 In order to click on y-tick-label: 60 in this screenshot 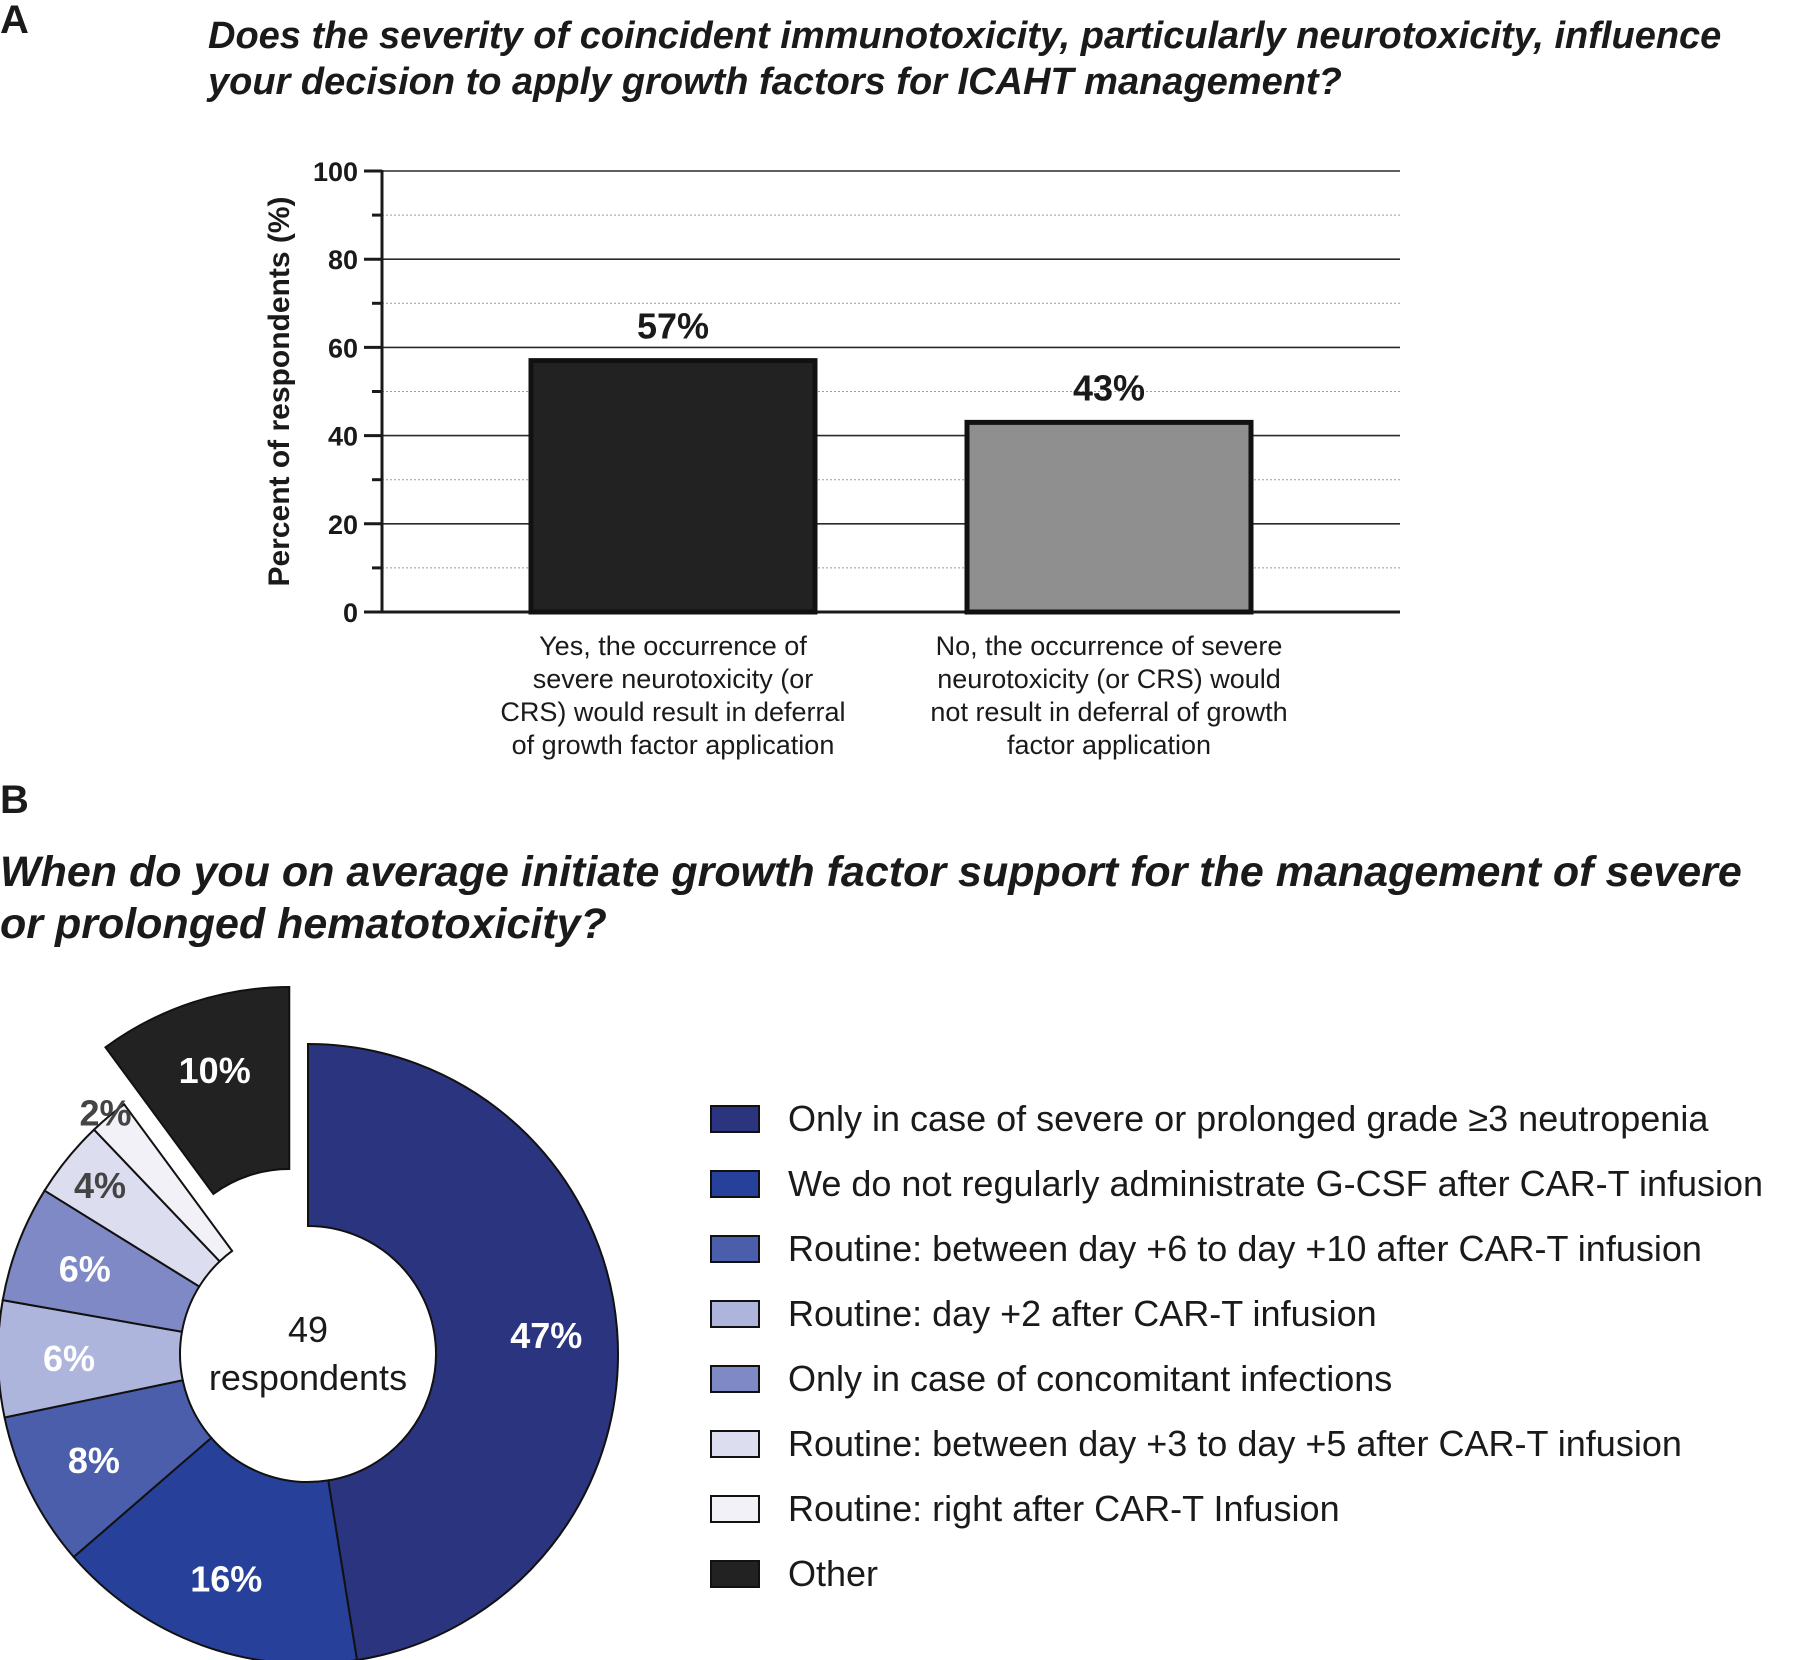, I will do `click(343, 348)`.